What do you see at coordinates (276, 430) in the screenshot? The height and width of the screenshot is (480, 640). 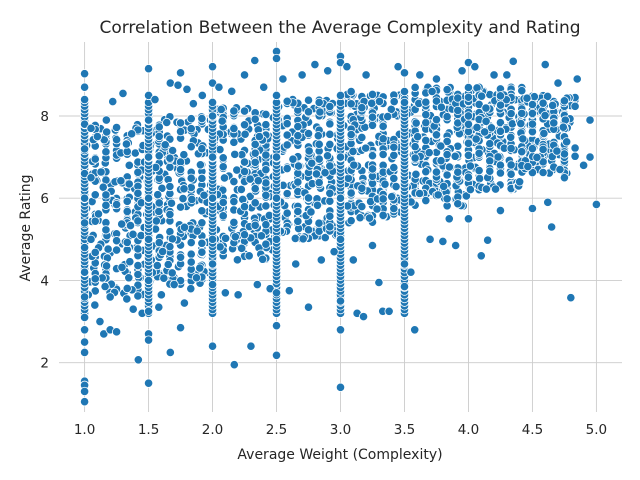 I see `x-tick-label: 2.5` at bounding box center [276, 430].